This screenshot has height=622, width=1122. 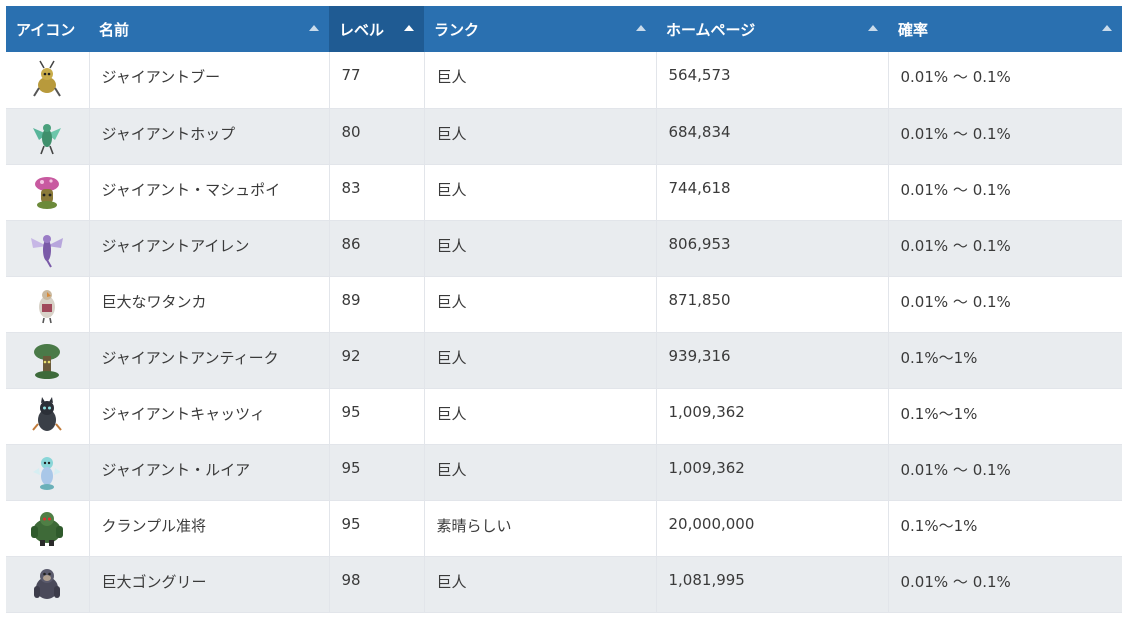 What do you see at coordinates (711, 29) in the screenshot?
I see `column-header-label: ホームページ` at bounding box center [711, 29].